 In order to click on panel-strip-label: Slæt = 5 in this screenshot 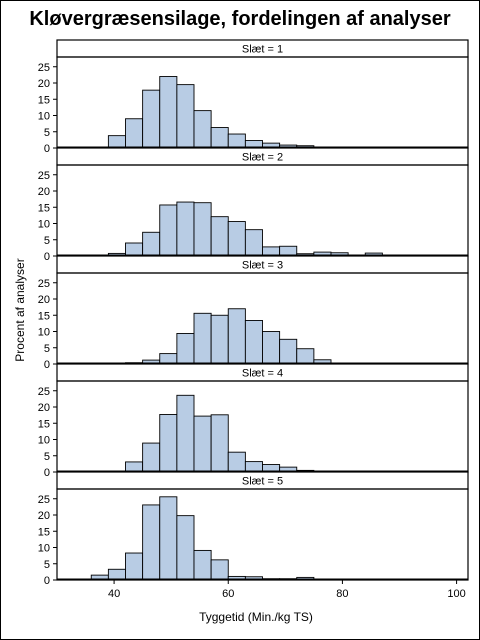, I will do `click(262, 482)`.